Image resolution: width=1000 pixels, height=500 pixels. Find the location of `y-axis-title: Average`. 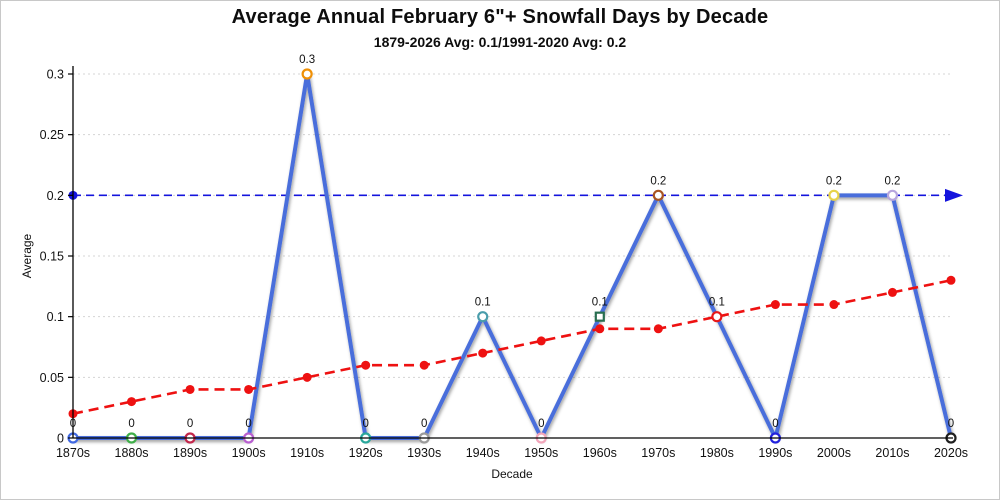

y-axis-title: Average is located at coordinates (27, 255).